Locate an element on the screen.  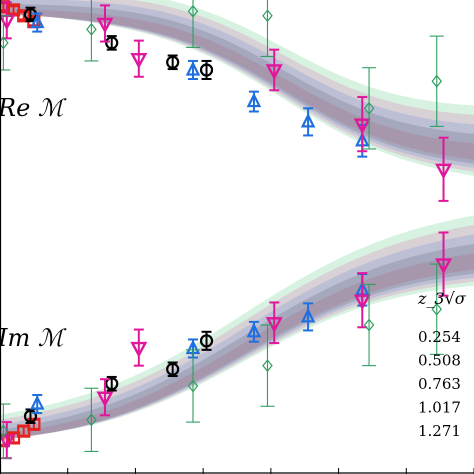
point-0-254-imag is located at coordinates (24, 431).